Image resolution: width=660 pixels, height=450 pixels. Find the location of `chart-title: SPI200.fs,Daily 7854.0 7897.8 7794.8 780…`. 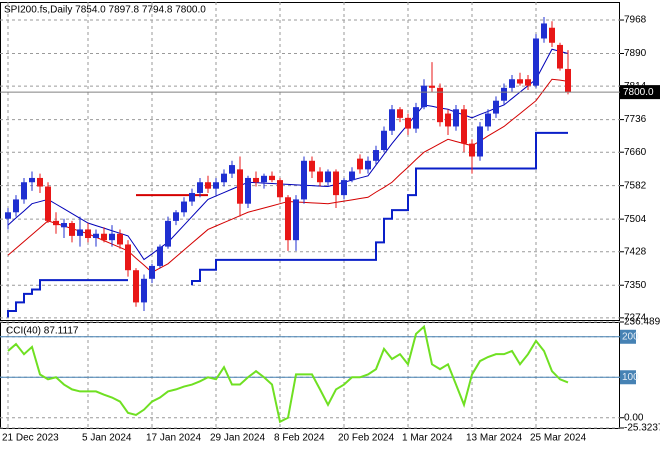

chart-title: SPI200.fs,Daily 7854.0 7897.8 7794.8 780… is located at coordinates (105, 10).